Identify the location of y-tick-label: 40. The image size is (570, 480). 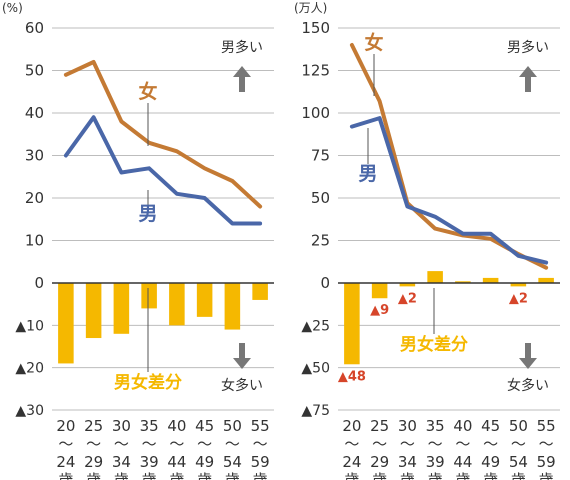
(34, 113).